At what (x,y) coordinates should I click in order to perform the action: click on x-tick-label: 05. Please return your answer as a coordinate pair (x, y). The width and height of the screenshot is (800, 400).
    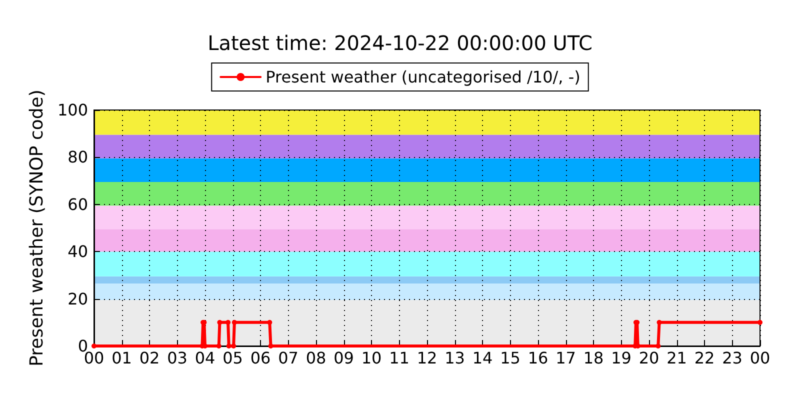
    Looking at the image, I should click on (232, 358).